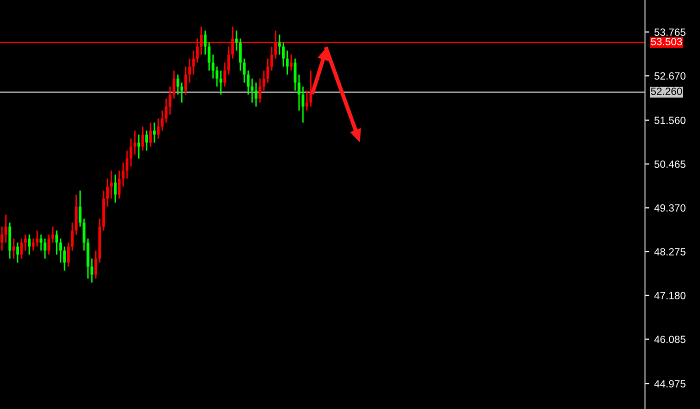  Describe the element at coordinates (670, 76) in the screenshot. I see `y-tick-label: 52.670` at that location.